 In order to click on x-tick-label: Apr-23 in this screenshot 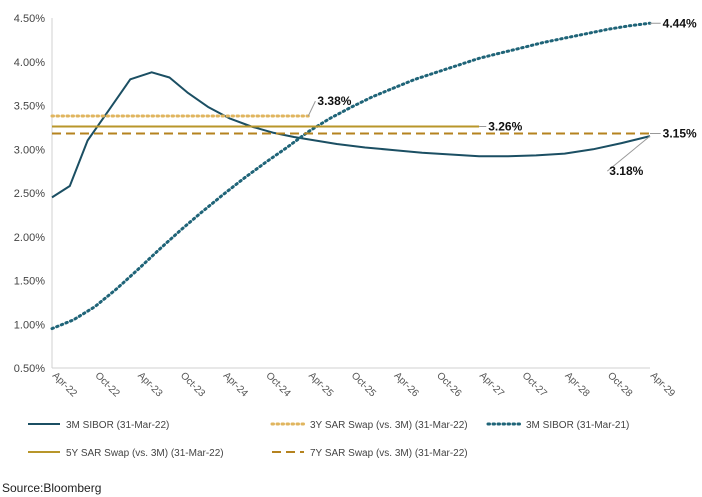, I will do `click(149, 384)`.